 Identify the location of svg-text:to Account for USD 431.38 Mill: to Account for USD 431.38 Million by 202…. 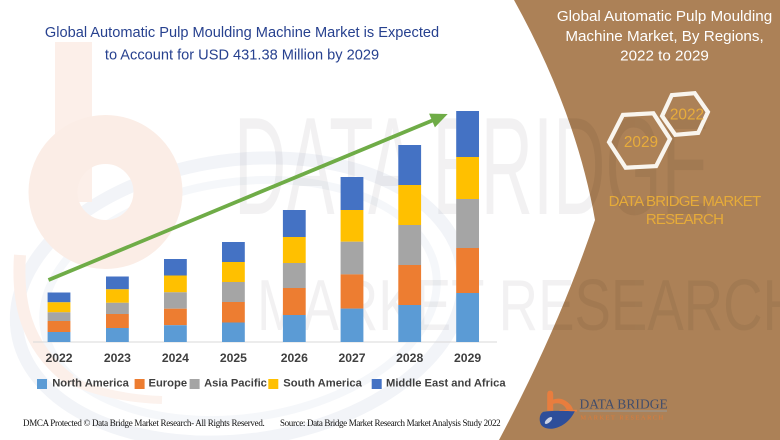
(242, 56).